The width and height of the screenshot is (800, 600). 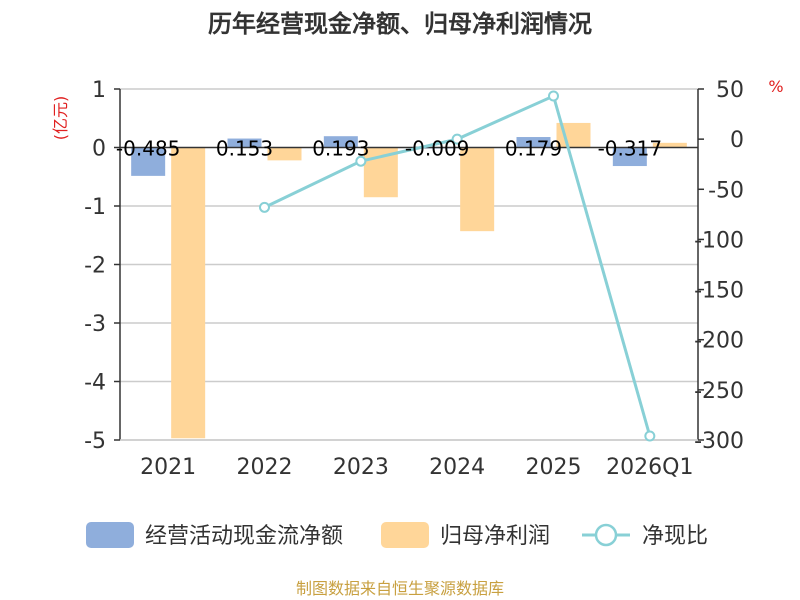 What do you see at coordinates (60, 118) in the screenshot?
I see `left-axis-unit: (亿元)` at bounding box center [60, 118].